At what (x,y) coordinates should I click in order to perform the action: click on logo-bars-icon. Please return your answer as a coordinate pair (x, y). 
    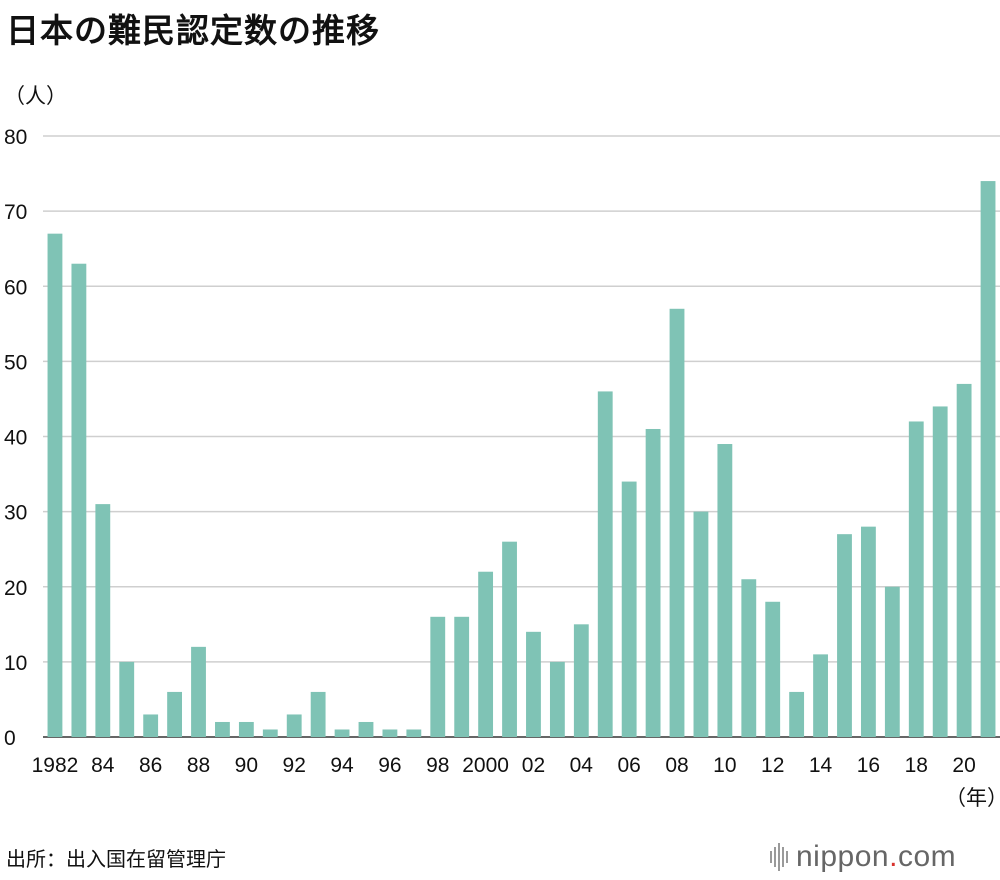
    Looking at the image, I should click on (779, 857).